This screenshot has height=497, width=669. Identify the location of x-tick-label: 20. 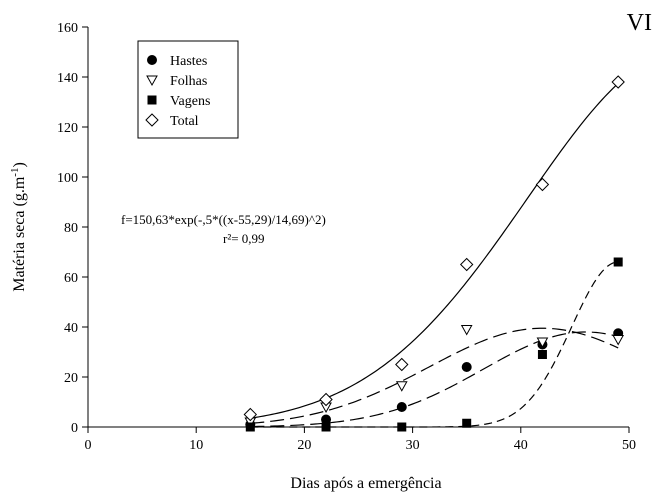
(304, 445).